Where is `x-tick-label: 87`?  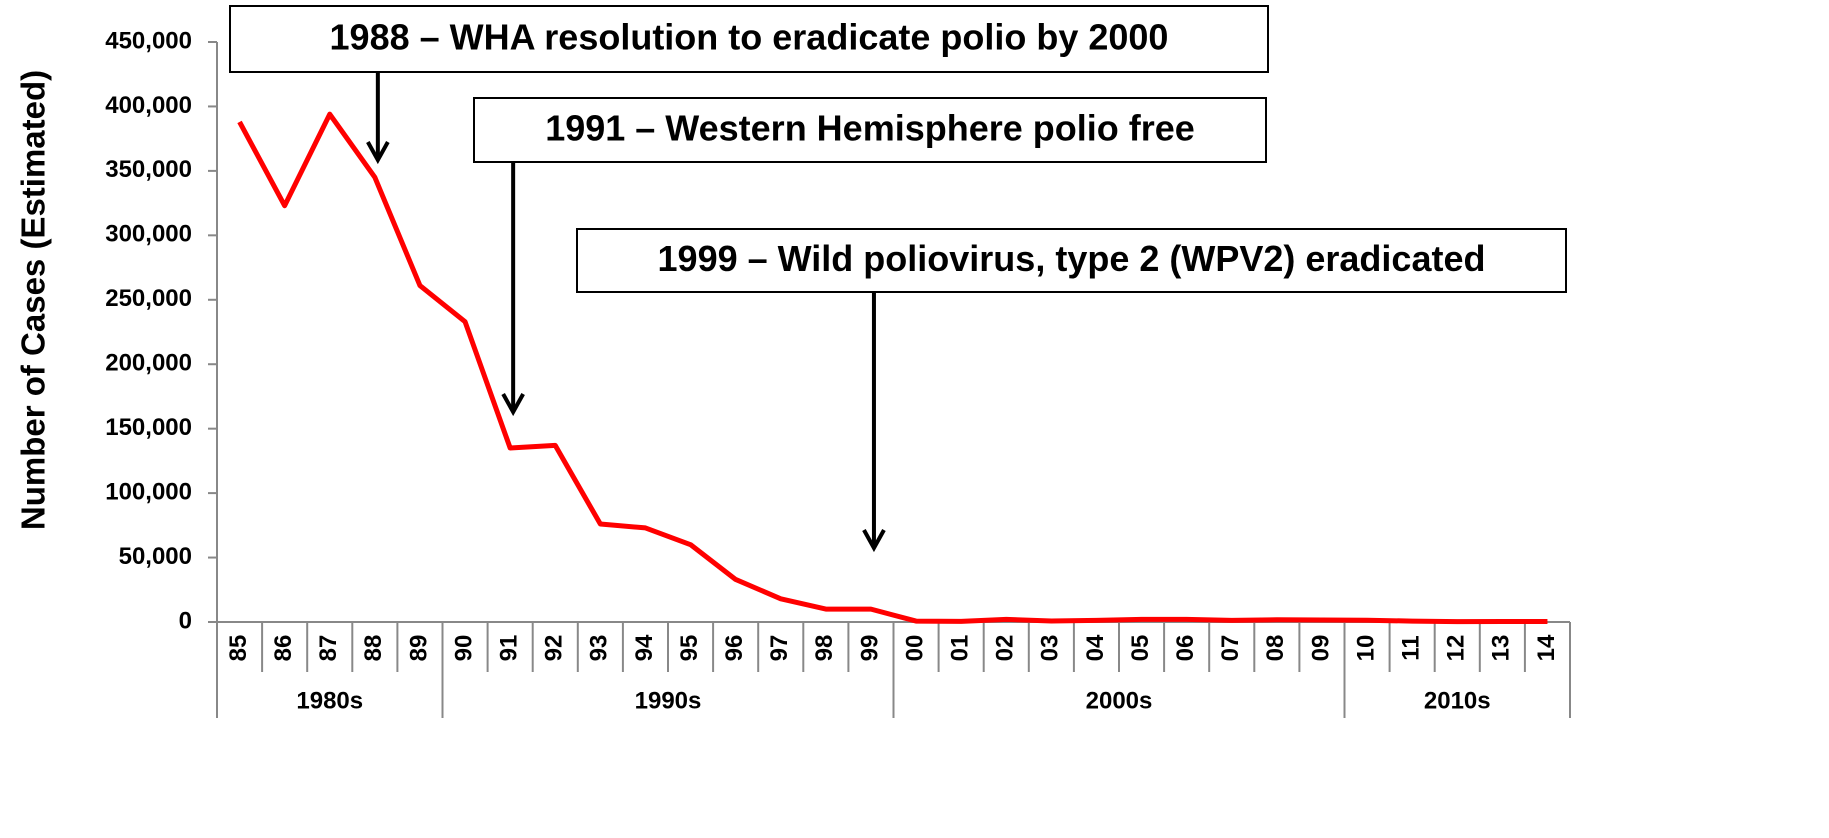 x-tick-label: 87 is located at coordinates (328, 648).